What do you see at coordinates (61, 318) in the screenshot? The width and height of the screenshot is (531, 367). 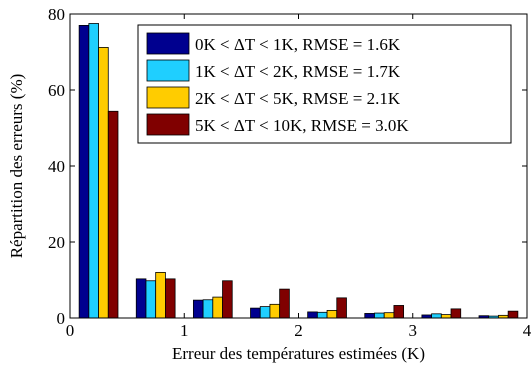 I see `y-tick-label-0: 0` at bounding box center [61, 318].